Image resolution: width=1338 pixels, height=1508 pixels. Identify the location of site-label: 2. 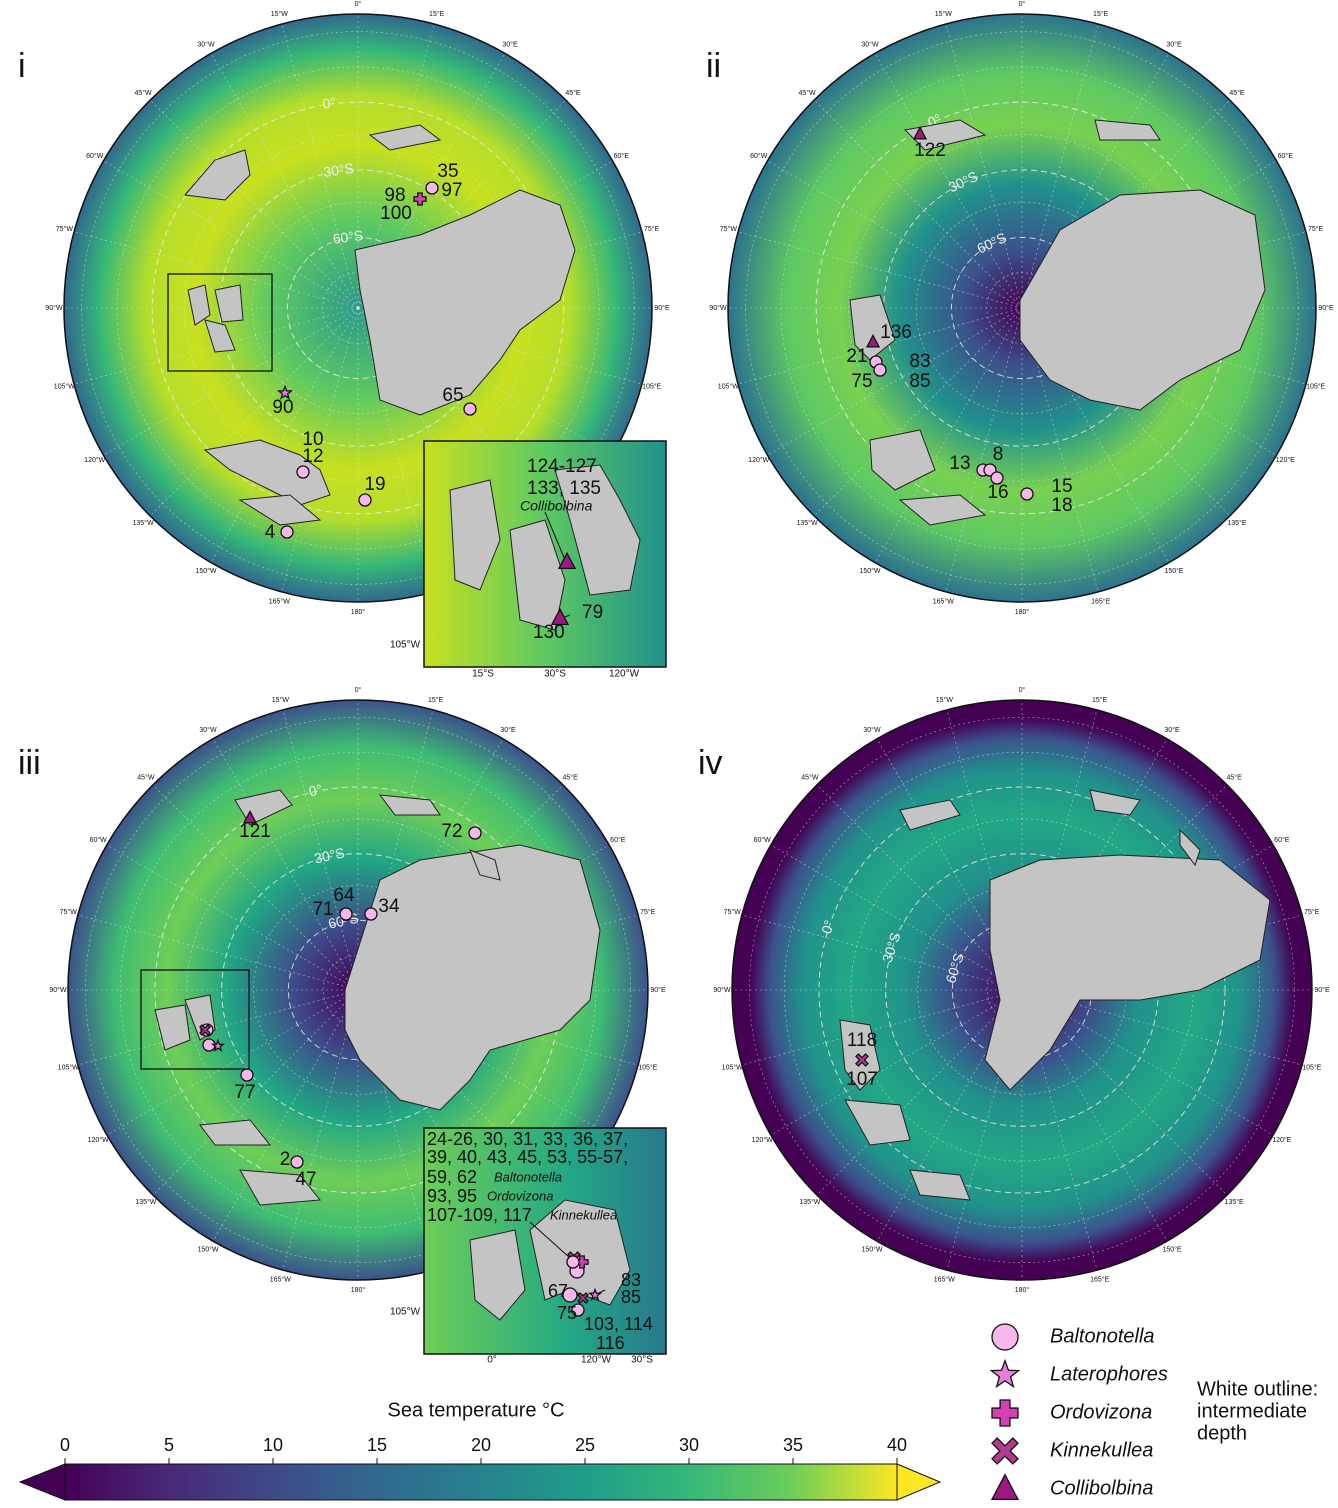
(285, 1159).